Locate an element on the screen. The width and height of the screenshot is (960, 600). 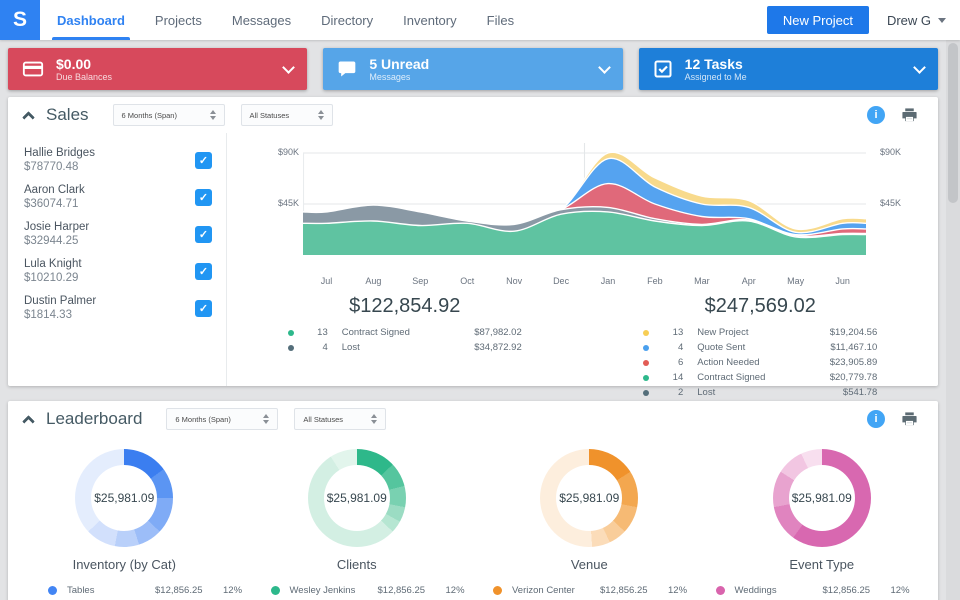
donut-label: Inventory (by Cat) is located at coordinates (124, 564).